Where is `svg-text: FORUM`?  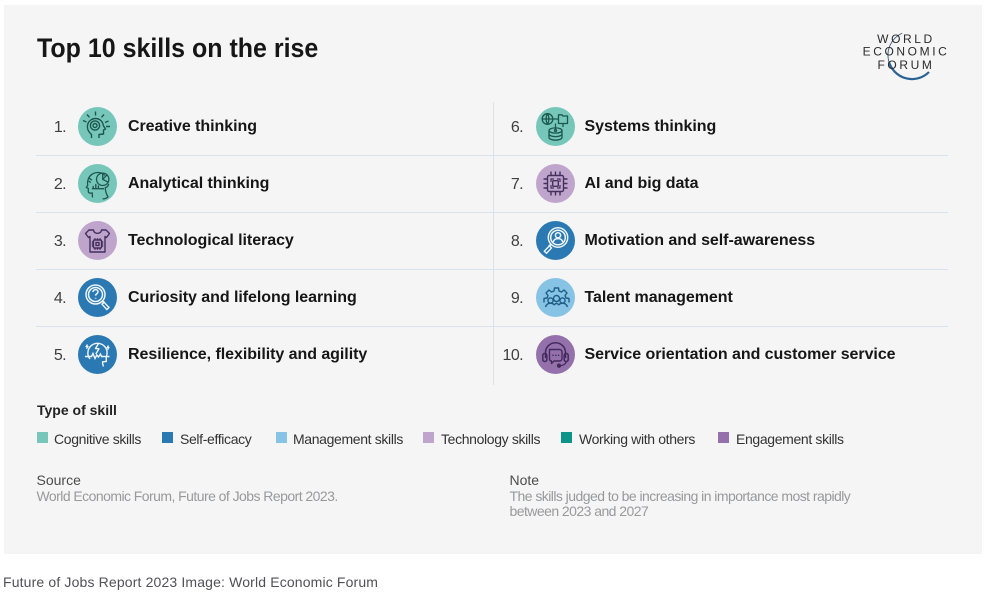 svg-text: FORUM is located at coordinates (906, 65).